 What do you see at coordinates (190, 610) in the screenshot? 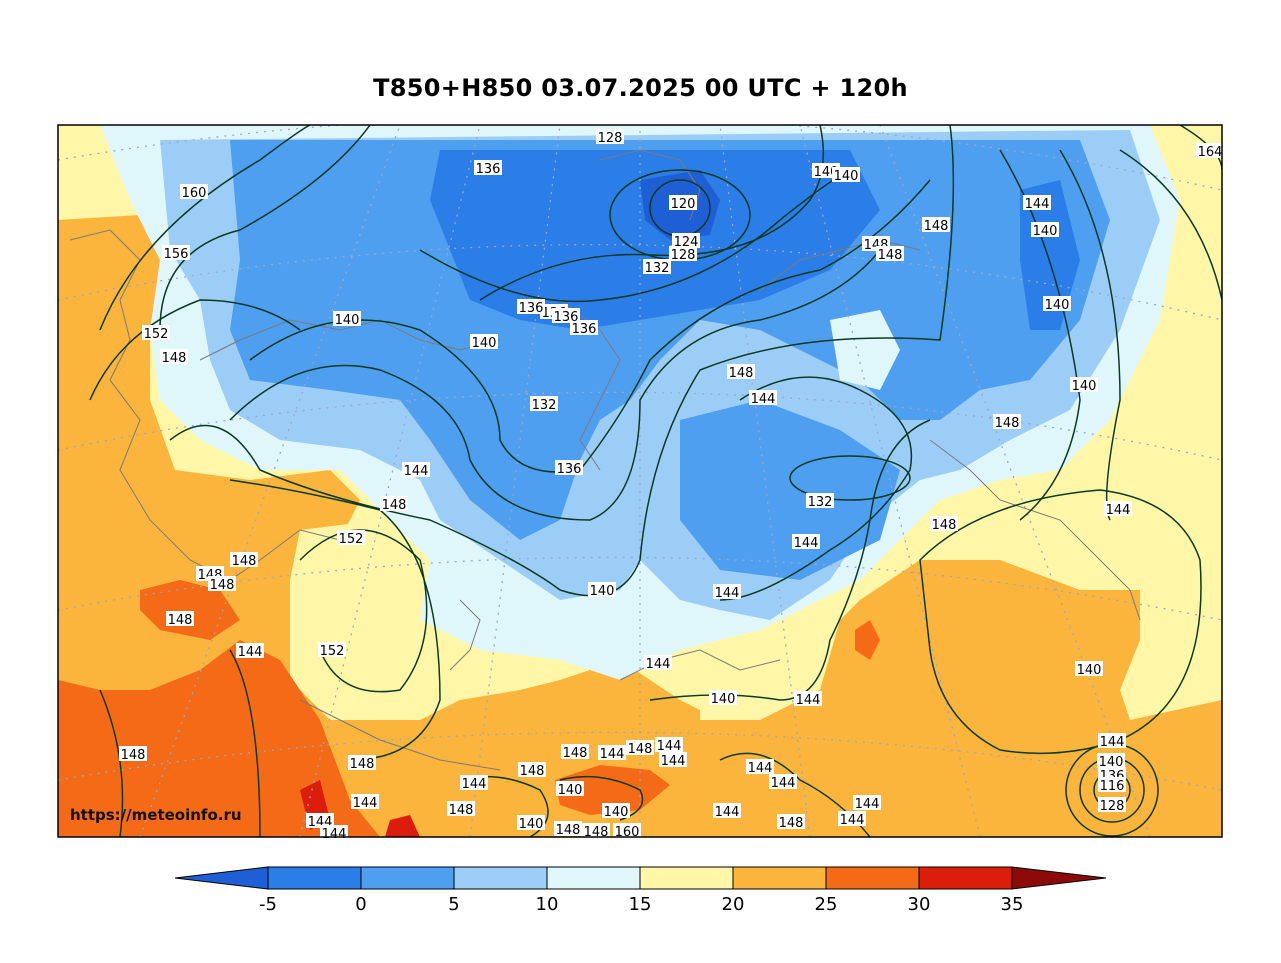
I see `fill-25-30-balkan` at bounding box center [190, 610].